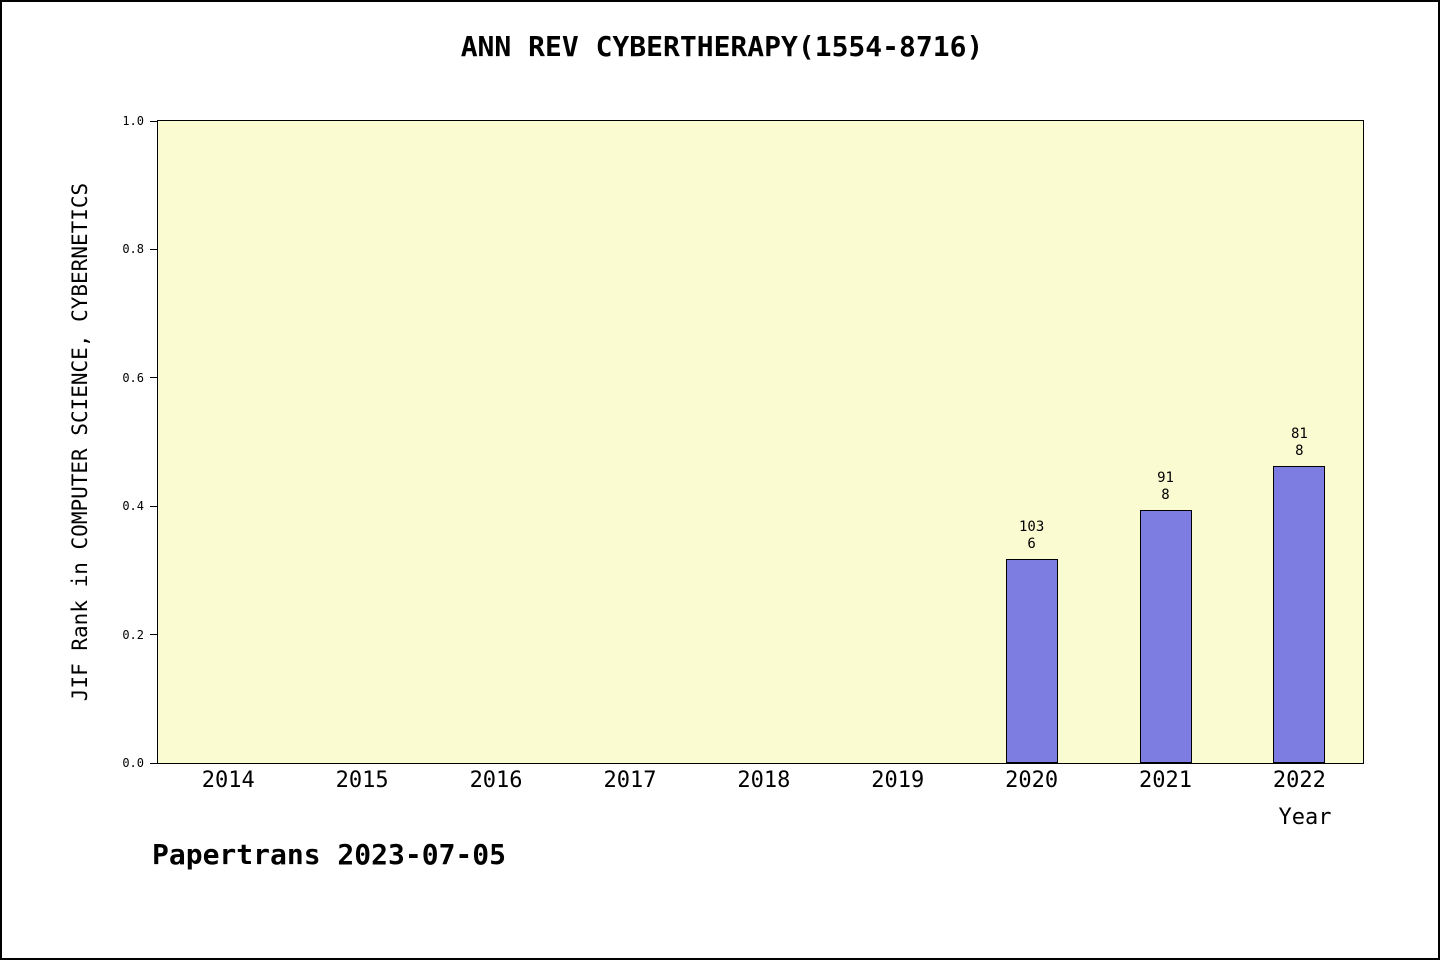 The width and height of the screenshot is (1440, 960). What do you see at coordinates (133, 121) in the screenshot?
I see `y-tick-label: 1.0` at bounding box center [133, 121].